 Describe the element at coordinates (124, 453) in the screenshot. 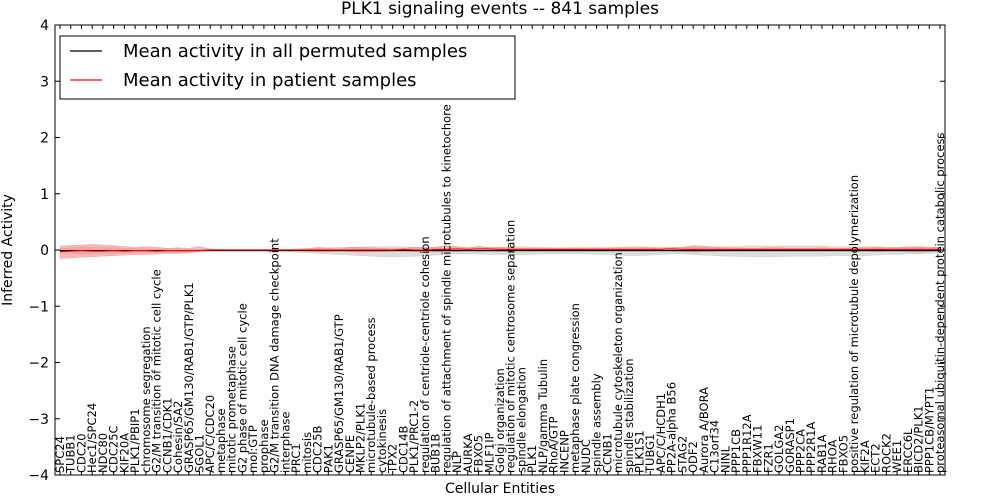

I see `x-tick-label: KIF20A` at that location.